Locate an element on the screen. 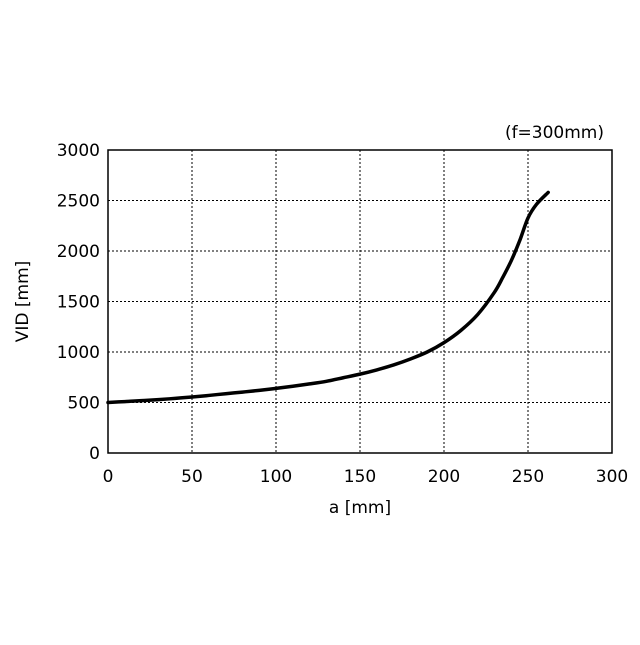  y-axis-title: VID [mm] is located at coordinates (23, 302).